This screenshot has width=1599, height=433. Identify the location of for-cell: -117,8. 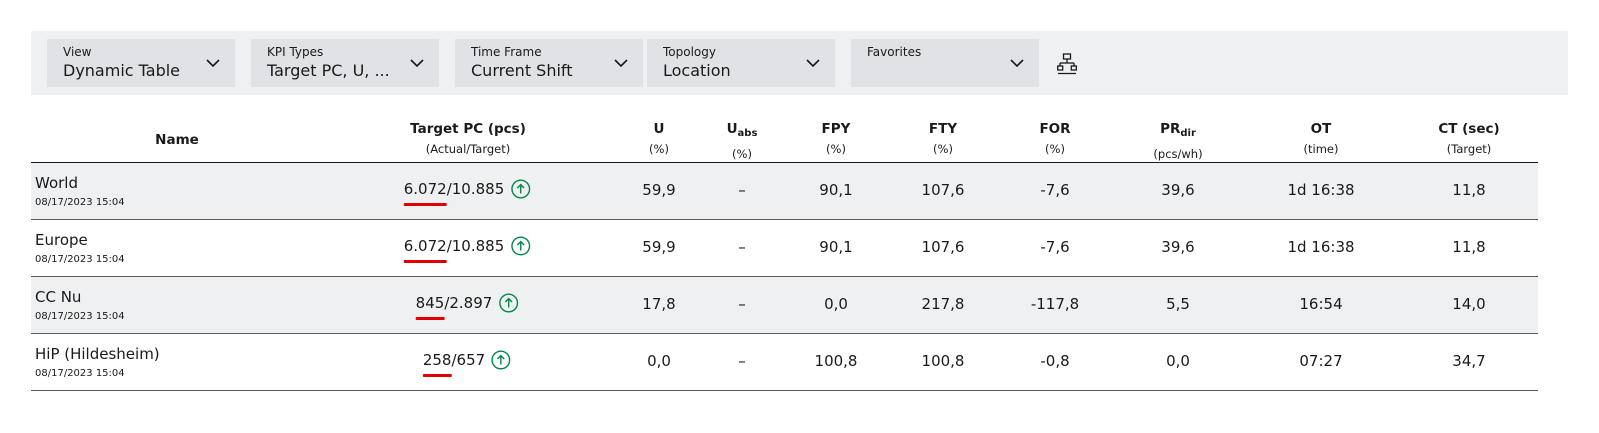
(1055, 304).